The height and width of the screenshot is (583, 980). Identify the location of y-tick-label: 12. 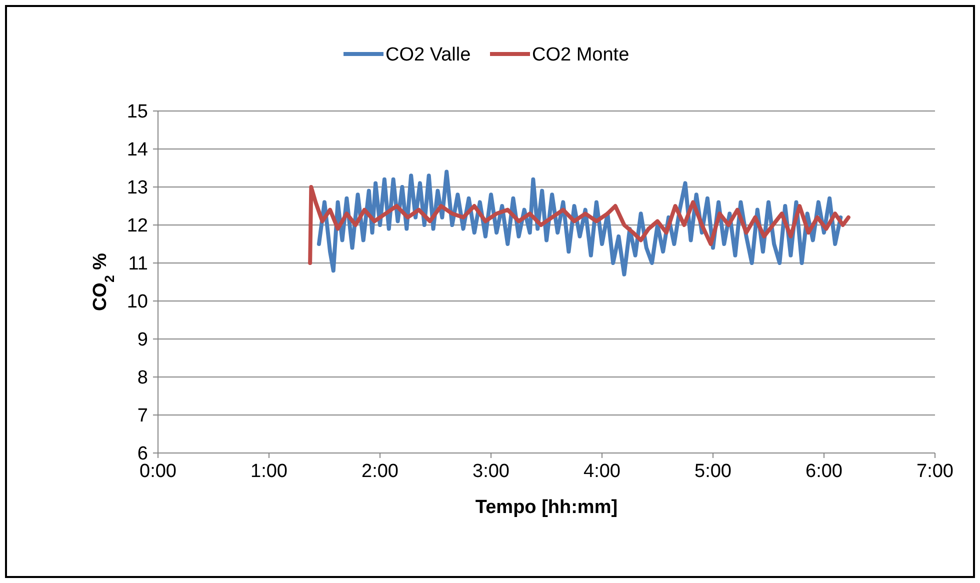
(137, 226).